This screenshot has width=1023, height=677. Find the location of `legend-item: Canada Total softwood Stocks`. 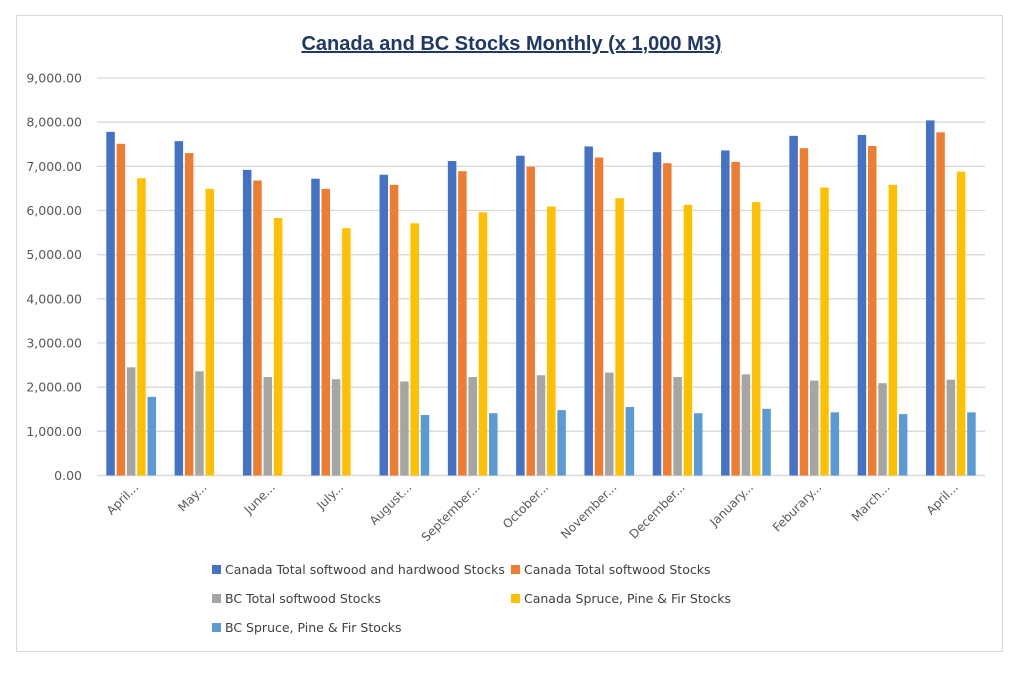

legend-item: Canada Total softwood Stocks is located at coordinates (610, 569).